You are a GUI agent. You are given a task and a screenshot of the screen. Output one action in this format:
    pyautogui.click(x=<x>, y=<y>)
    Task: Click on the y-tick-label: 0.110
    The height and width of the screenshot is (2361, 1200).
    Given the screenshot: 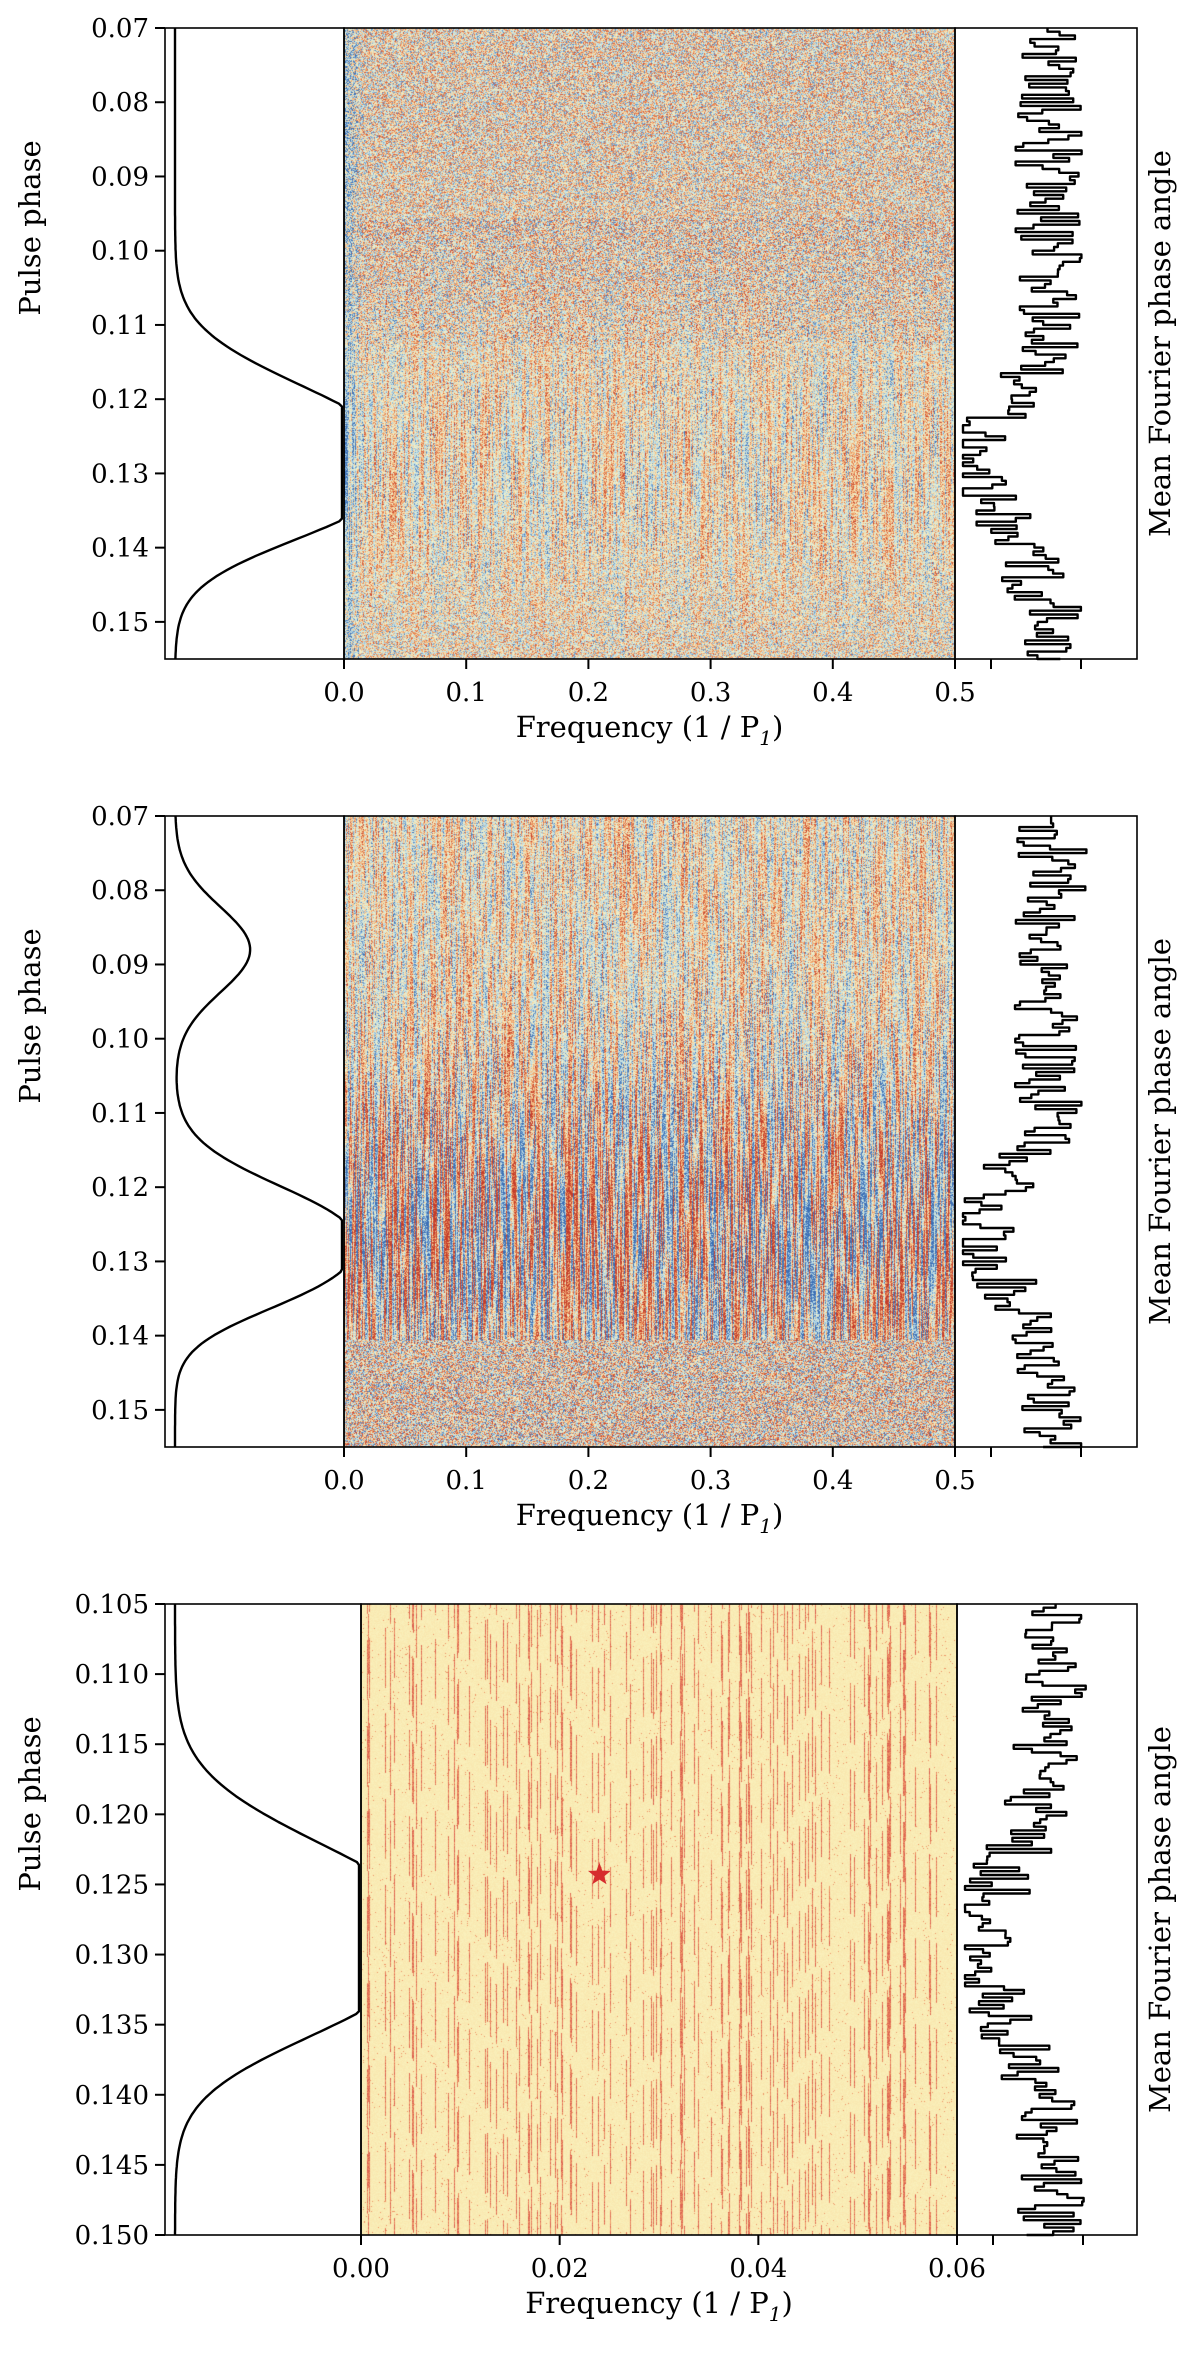 What is the action you would take?
    pyautogui.click(x=112, y=1675)
    